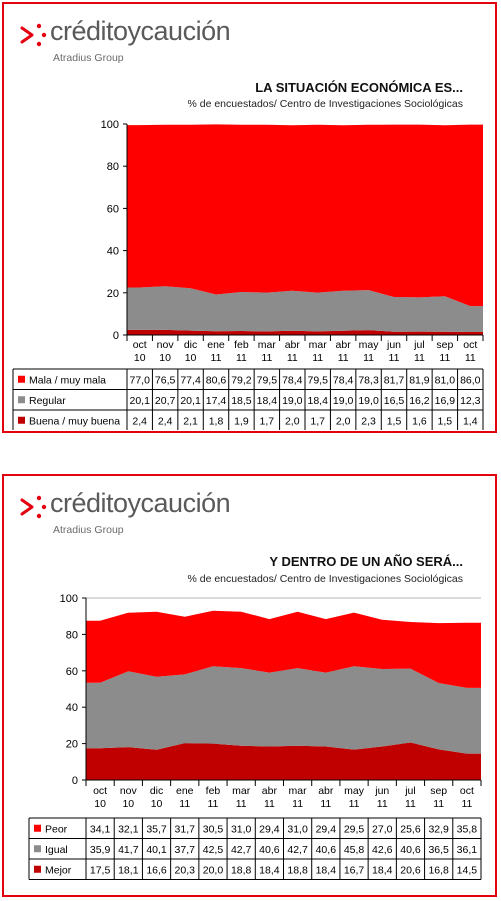  What do you see at coordinates (113, 294) in the screenshot?
I see `y-tick-label: 20` at bounding box center [113, 294].